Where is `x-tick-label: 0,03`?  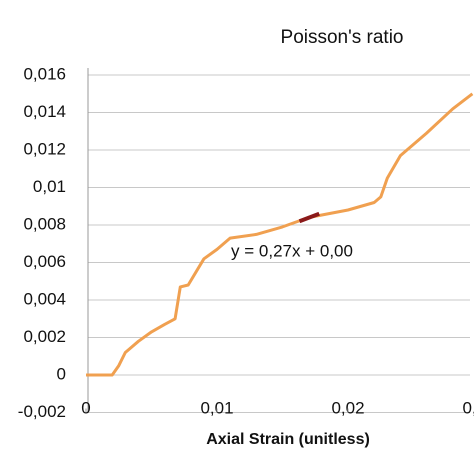 x-tick-label: 0,03 is located at coordinates (468, 407).